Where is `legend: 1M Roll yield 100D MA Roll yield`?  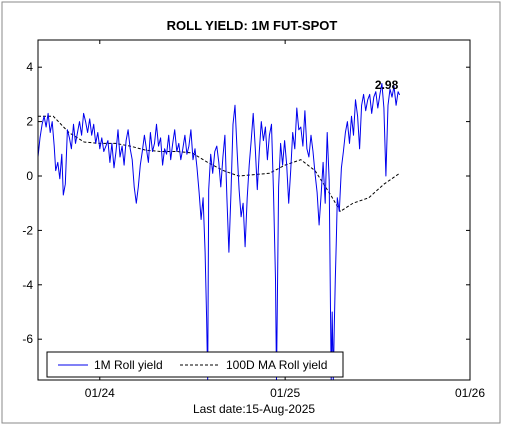 legend: 1M Roll yield 100D MA Roll yield is located at coordinates (195, 364).